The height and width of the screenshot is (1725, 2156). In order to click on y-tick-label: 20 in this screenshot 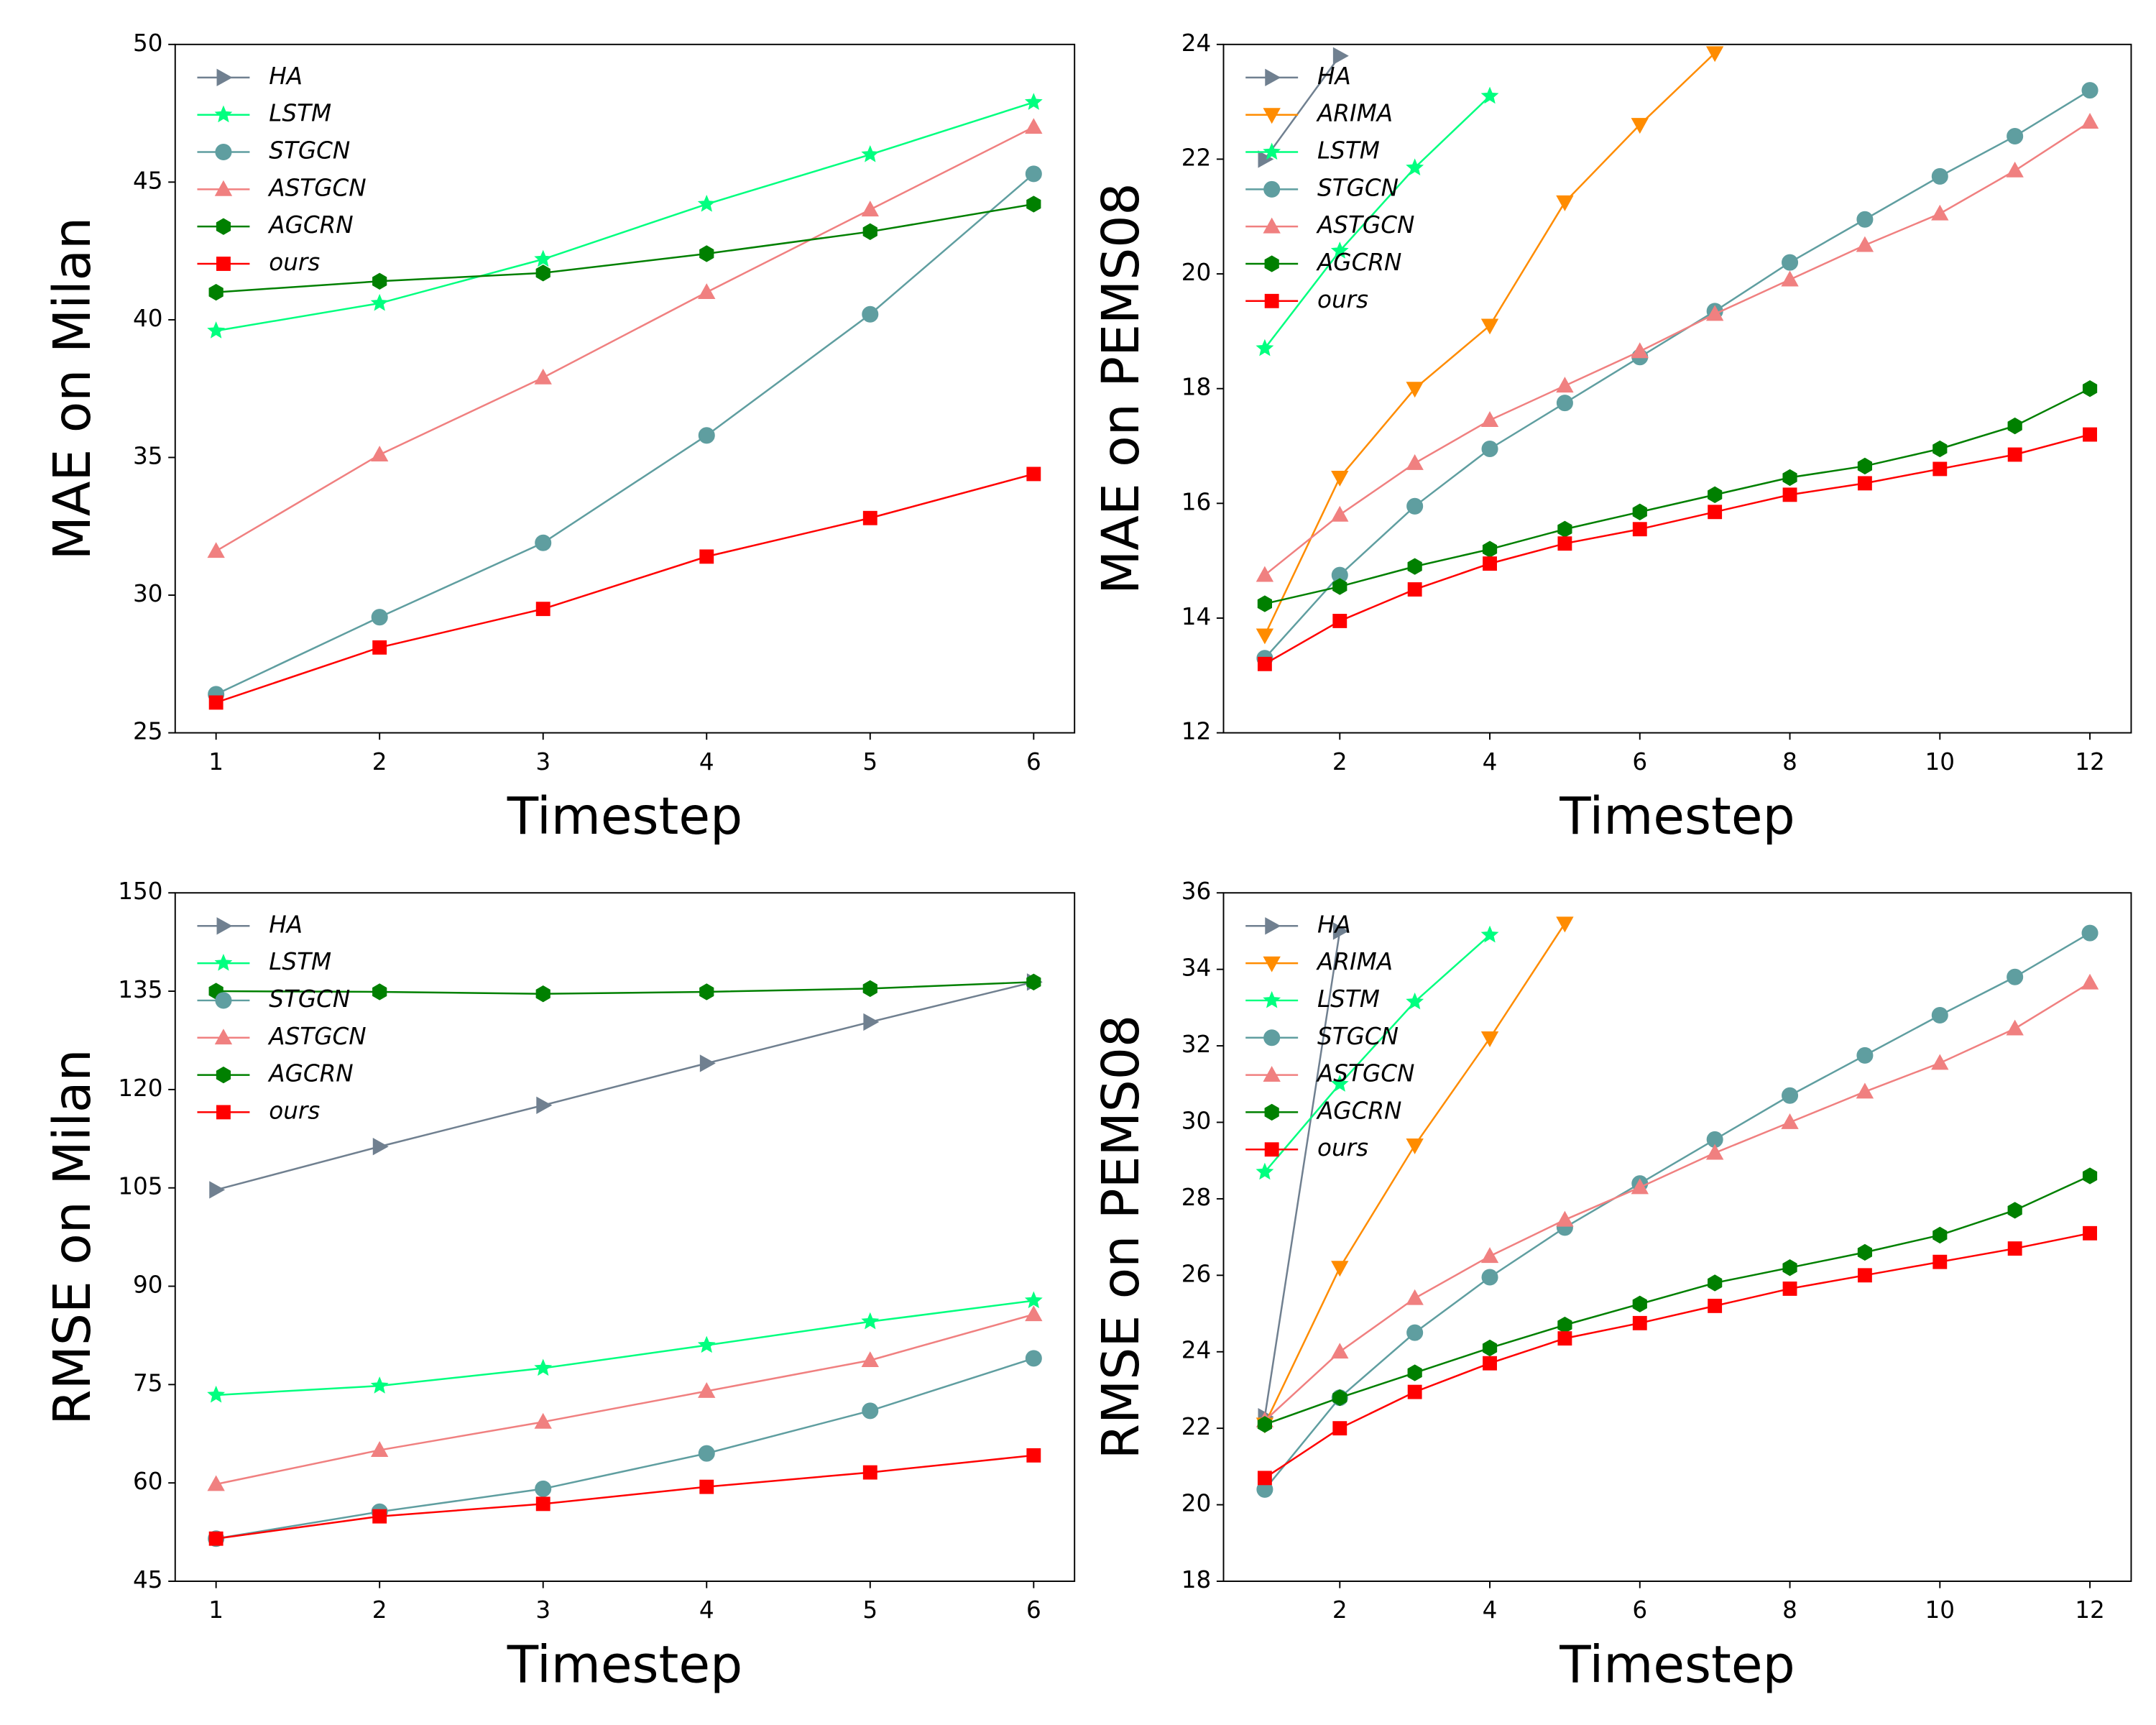, I will do `click(1196, 1503)`.